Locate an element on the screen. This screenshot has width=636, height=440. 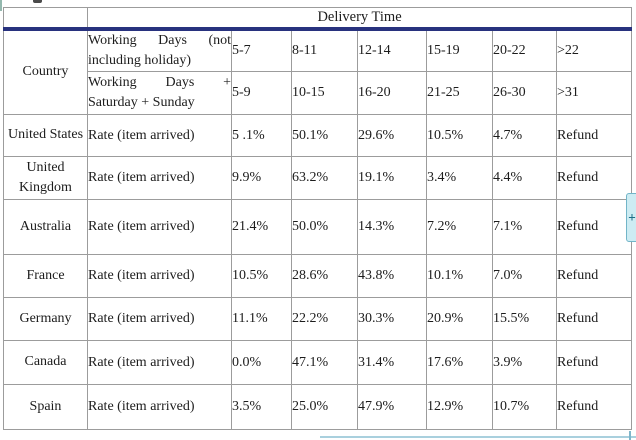
country-name: Canada is located at coordinates (45, 362).